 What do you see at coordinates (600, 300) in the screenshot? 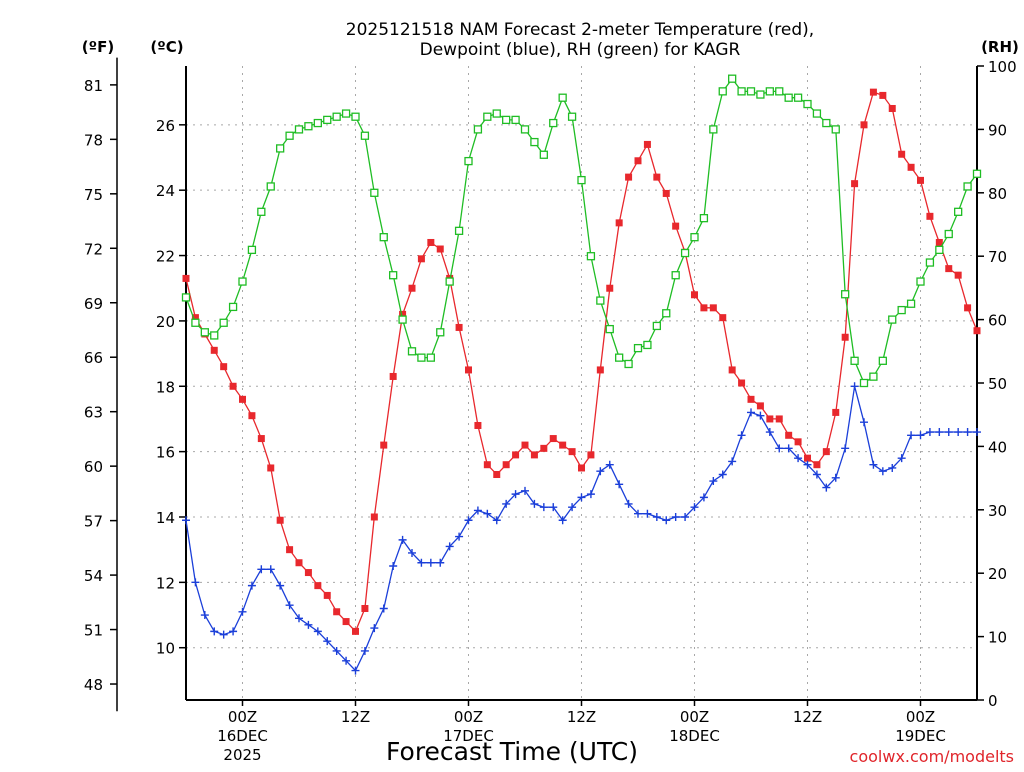
I see `rh-point-44h` at bounding box center [600, 300].